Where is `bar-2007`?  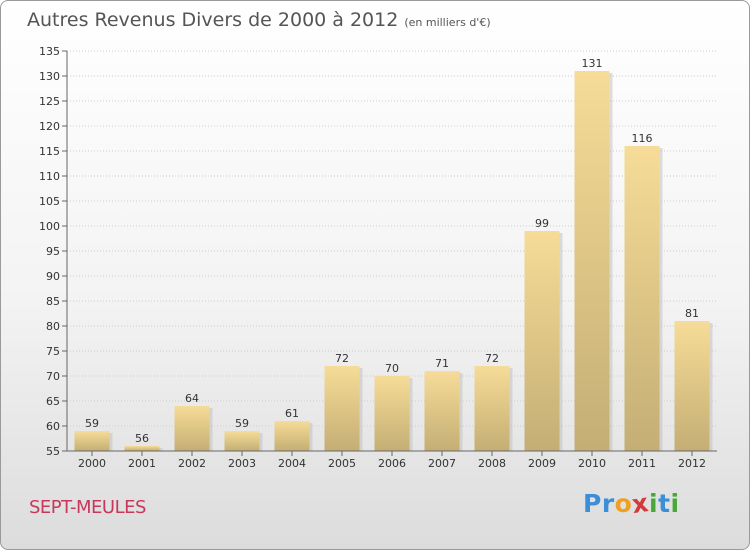
bar-2007 is located at coordinates (442, 411).